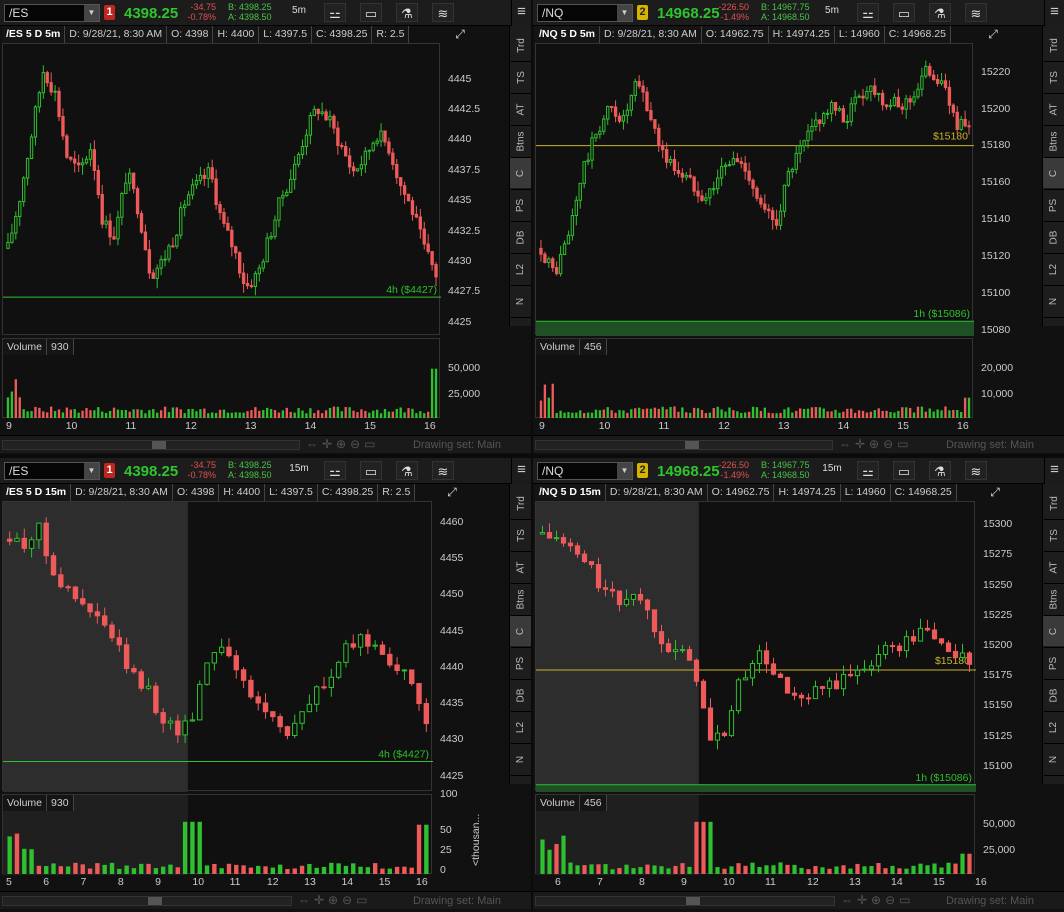 The height and width of the screenshot is (912, 1064). Describe the element at coordinates (1053, 205) in the screenshot. I see `side-tab-ps: PS` at that location.